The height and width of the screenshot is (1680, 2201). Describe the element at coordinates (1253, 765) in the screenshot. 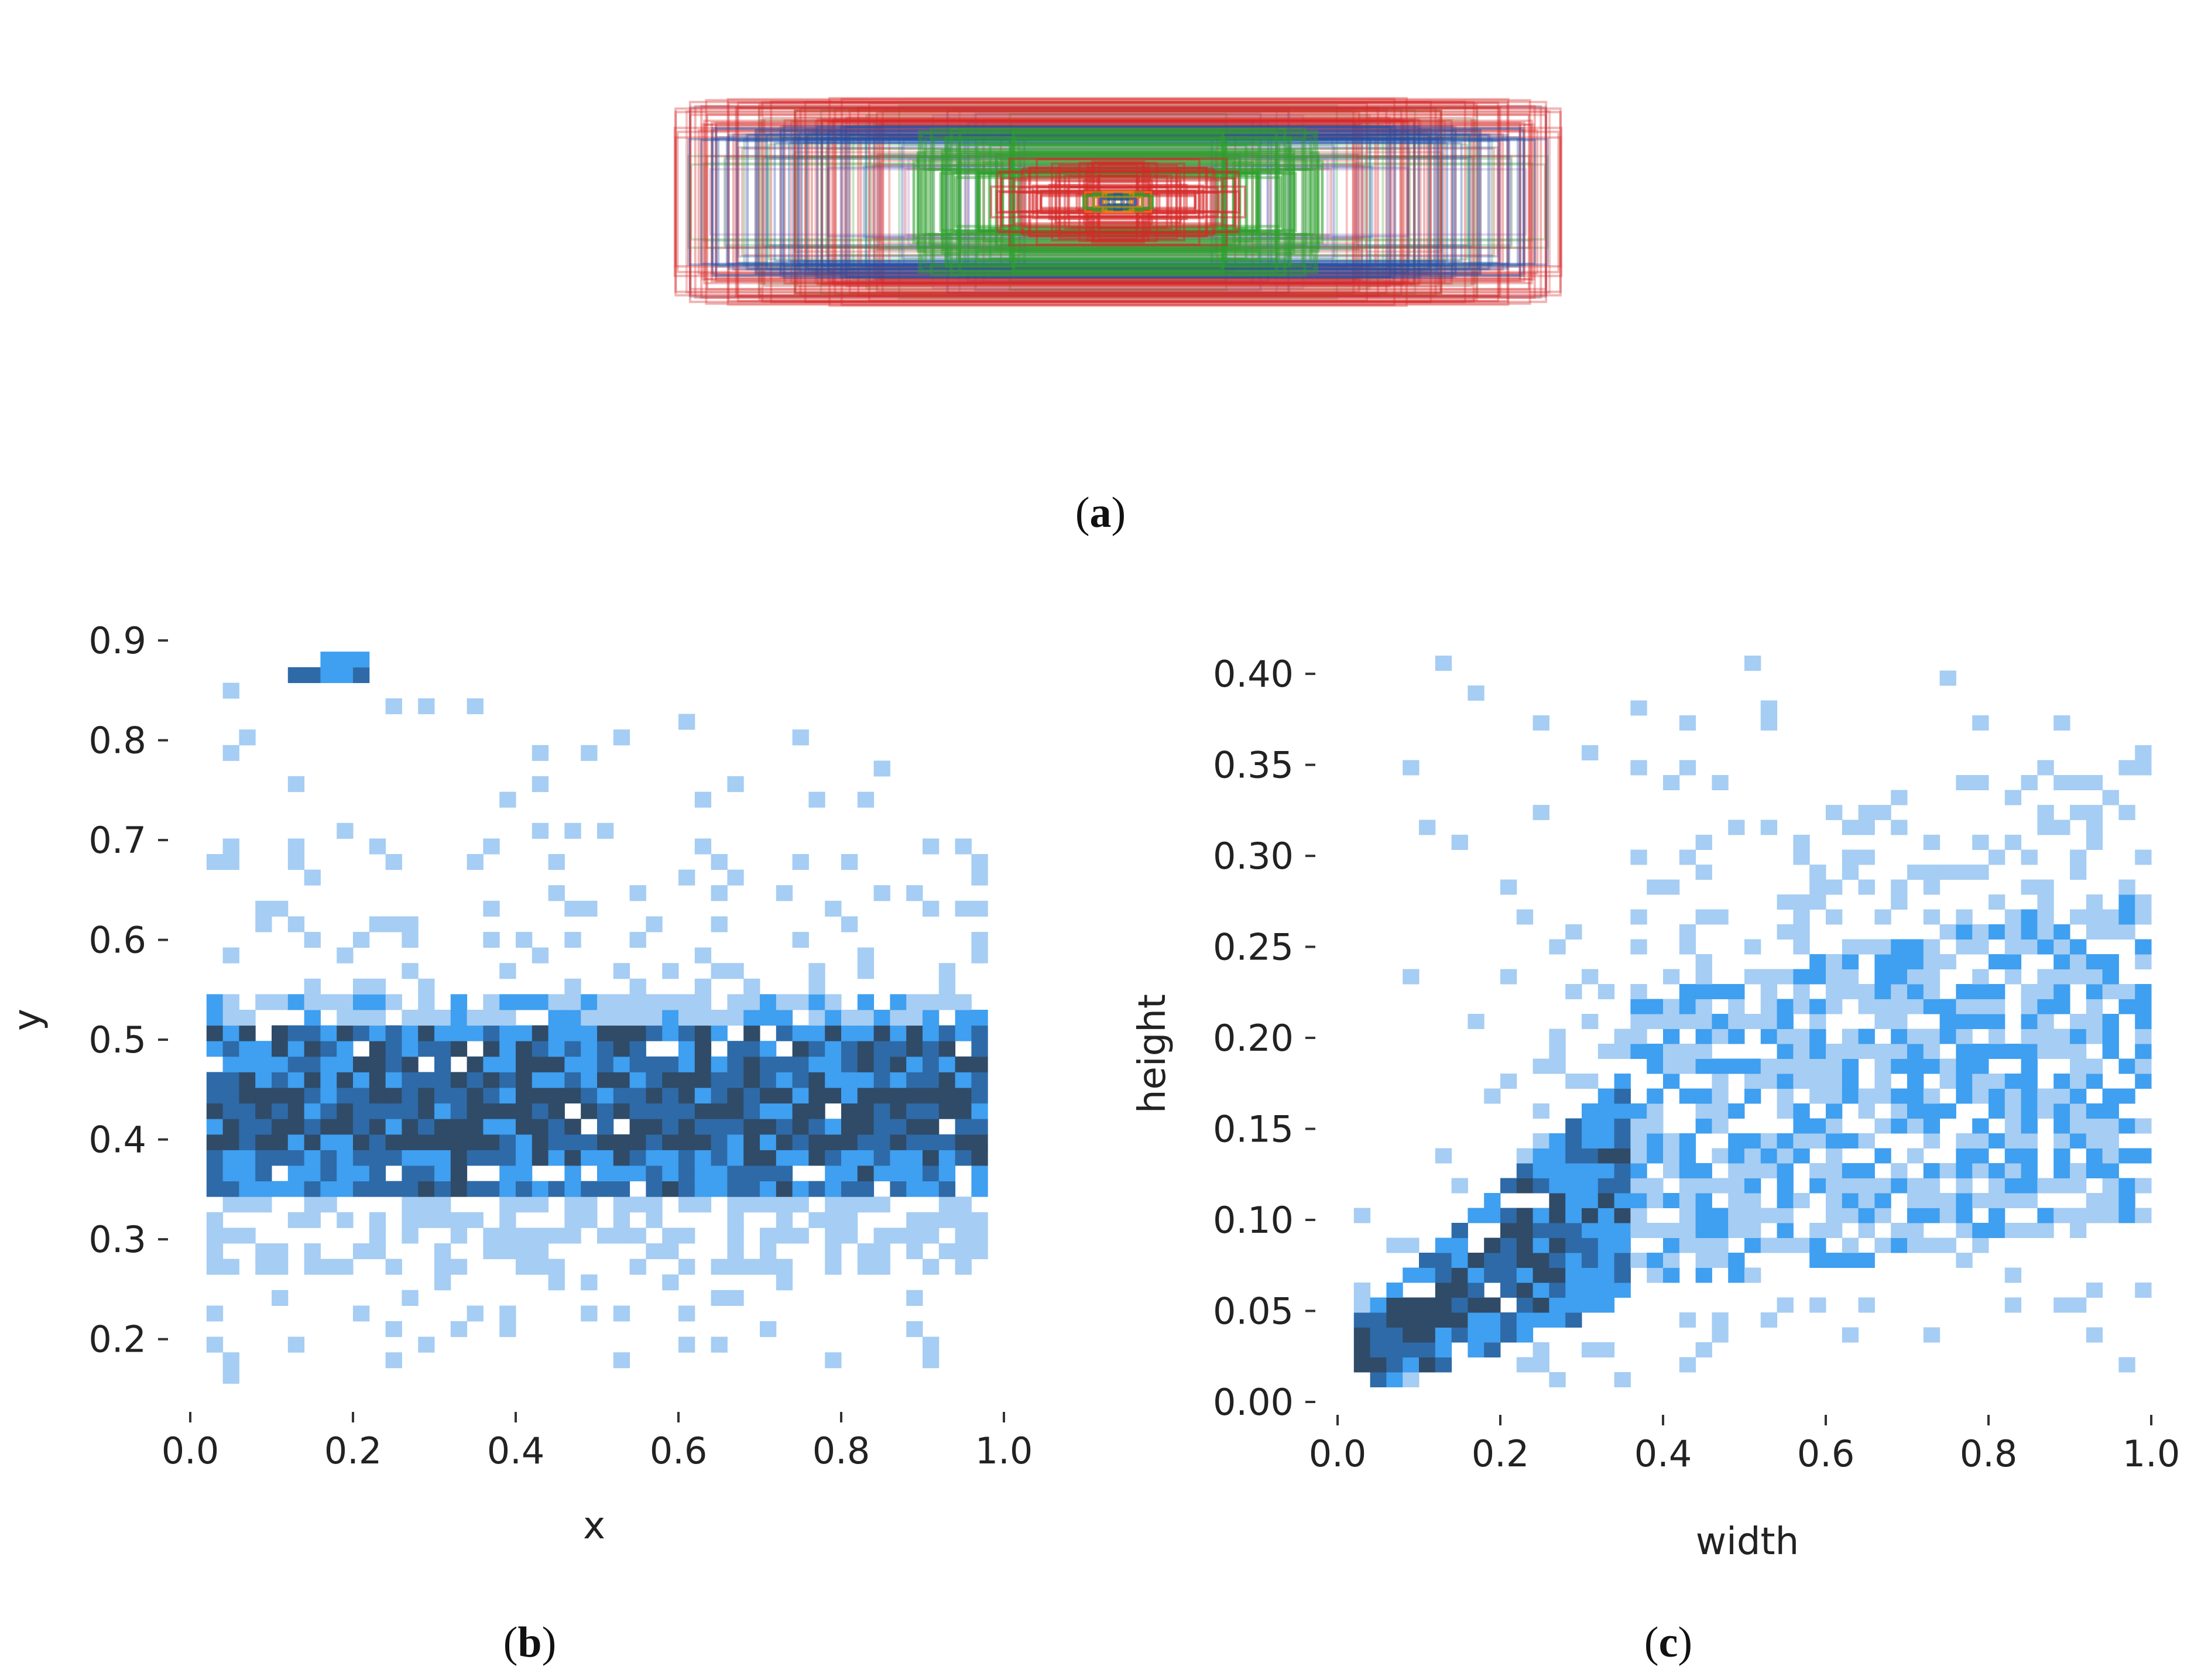

I see `wh-ytick-label: 0.35` at that location.